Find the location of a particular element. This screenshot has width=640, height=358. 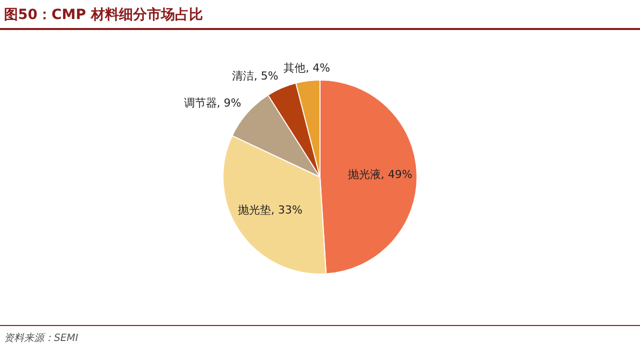

slice-label: 抛光垫 is located at coordinates (255, 210).